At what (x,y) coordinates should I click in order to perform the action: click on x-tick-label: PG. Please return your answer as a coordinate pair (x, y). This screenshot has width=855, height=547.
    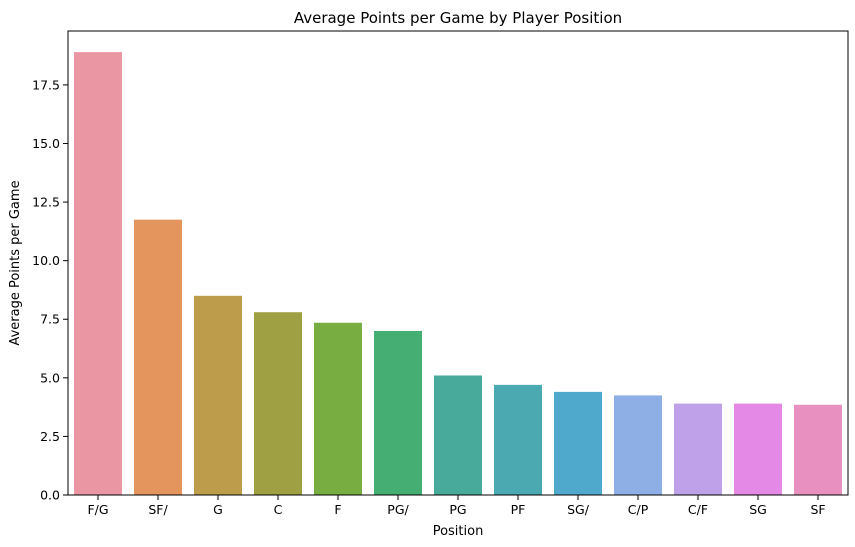
    Looking at the image, I should click on (457, 509).